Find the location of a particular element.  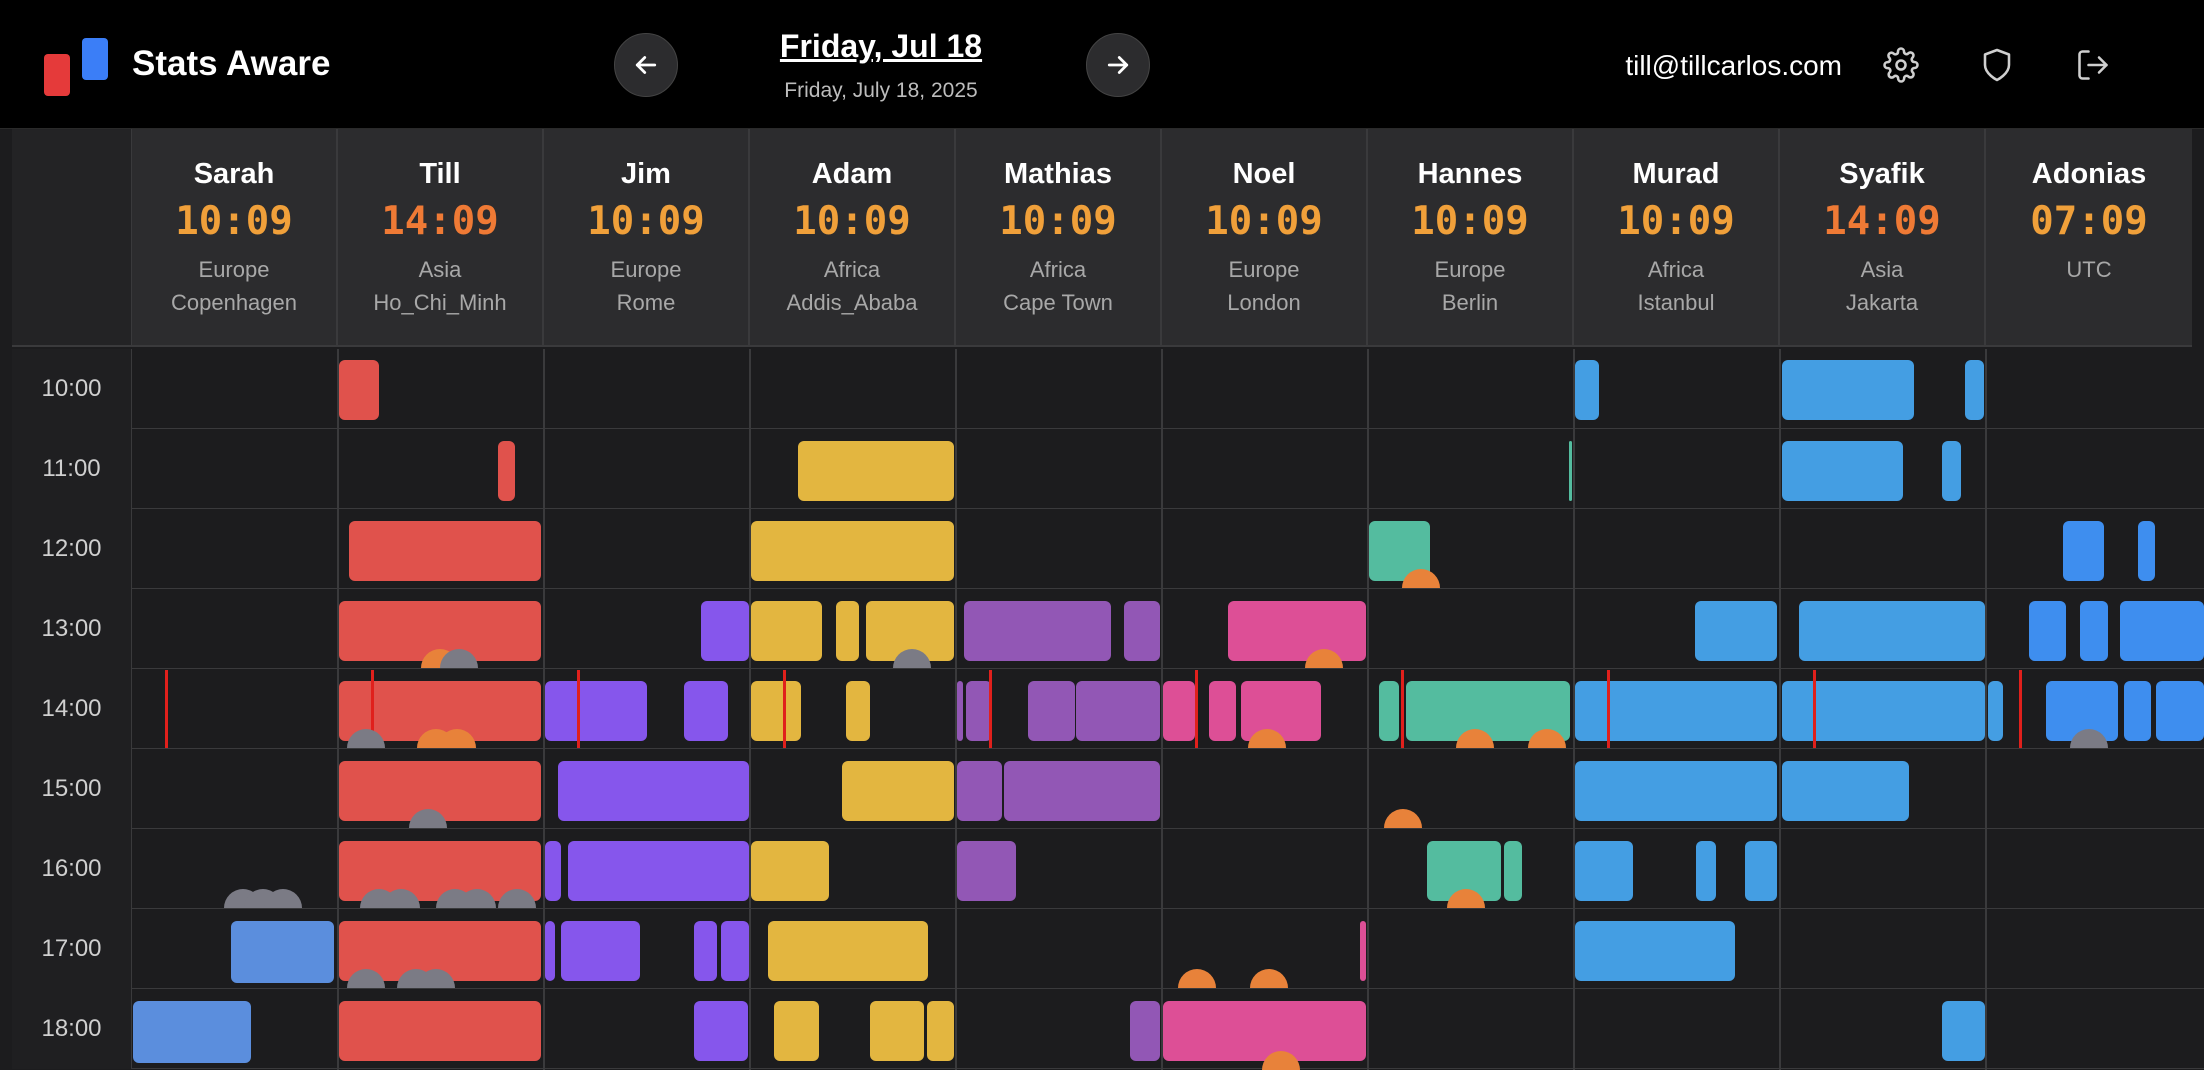

person-city: Rome is located at coordinates (646, 302).